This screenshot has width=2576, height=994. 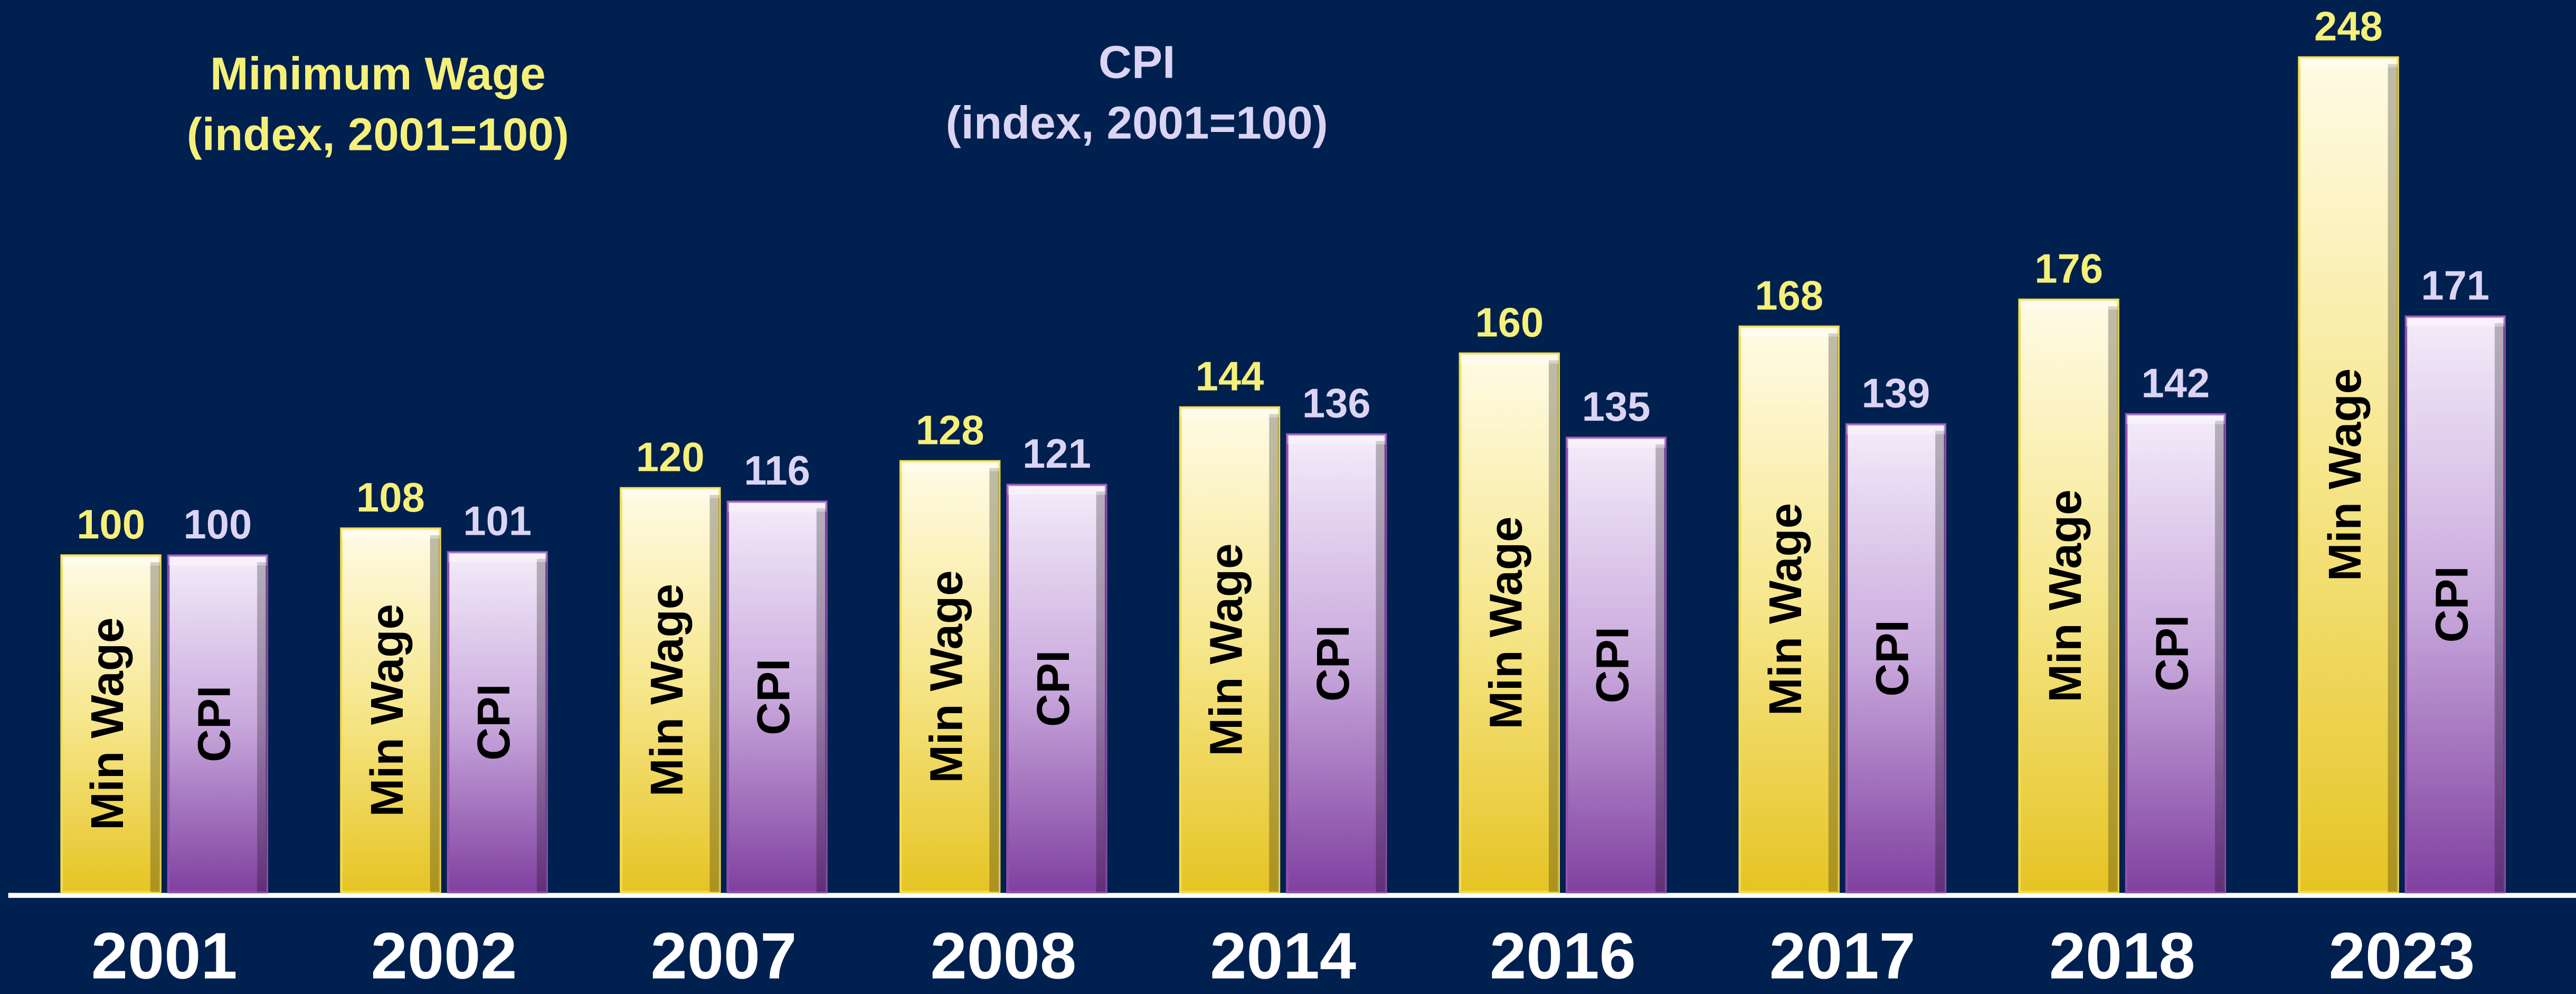 I want to click on x-tick-label: 2002, so click(x=444, y=957).